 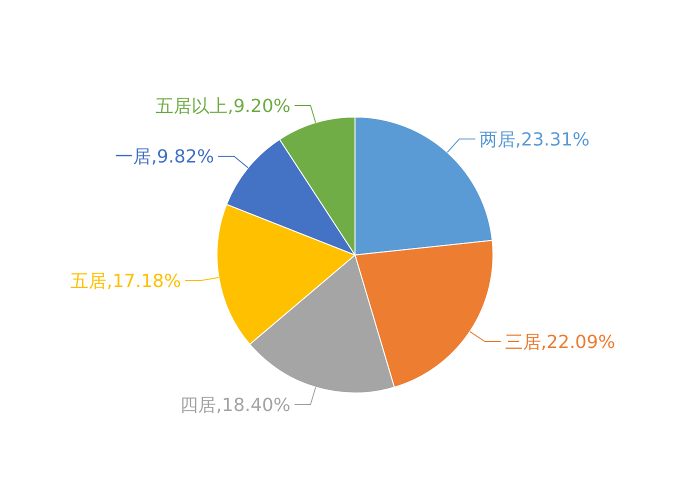 I want to click on slice-label: 三居, so click(x=522, y=342).